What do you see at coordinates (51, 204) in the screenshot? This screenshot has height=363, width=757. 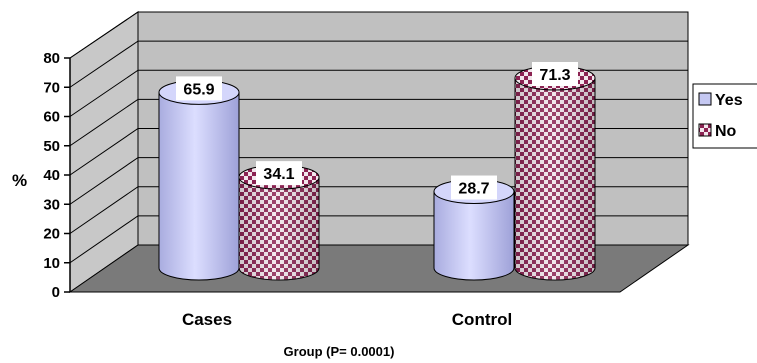 I see `y-tick-label-30: 30` at bounding box center [51, 204].